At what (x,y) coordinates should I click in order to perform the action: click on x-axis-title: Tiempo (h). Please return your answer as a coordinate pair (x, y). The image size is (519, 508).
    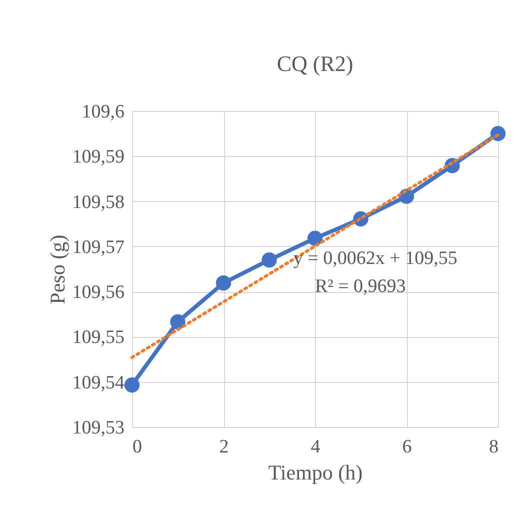
    Looking at the image, I should click on (315, 472).